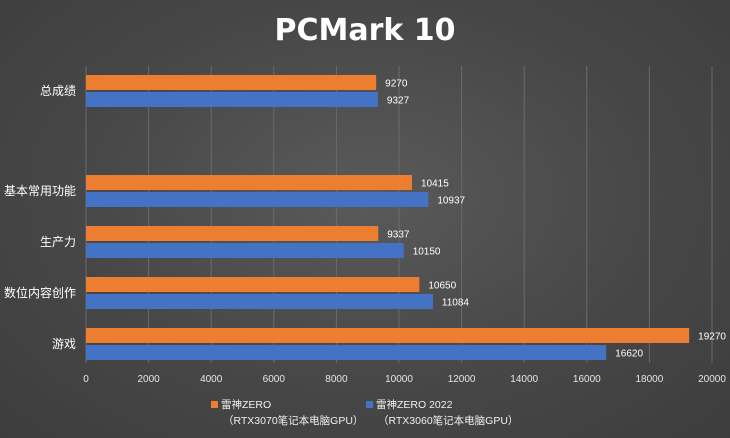 The height and width of the screenshot is (438, 730). What do you see at coordinates (293, 420) in the screenshot?
I see `legend-sublabel: （RTX3070笔记本电脑GPU）` at bounding box center [293, 420].